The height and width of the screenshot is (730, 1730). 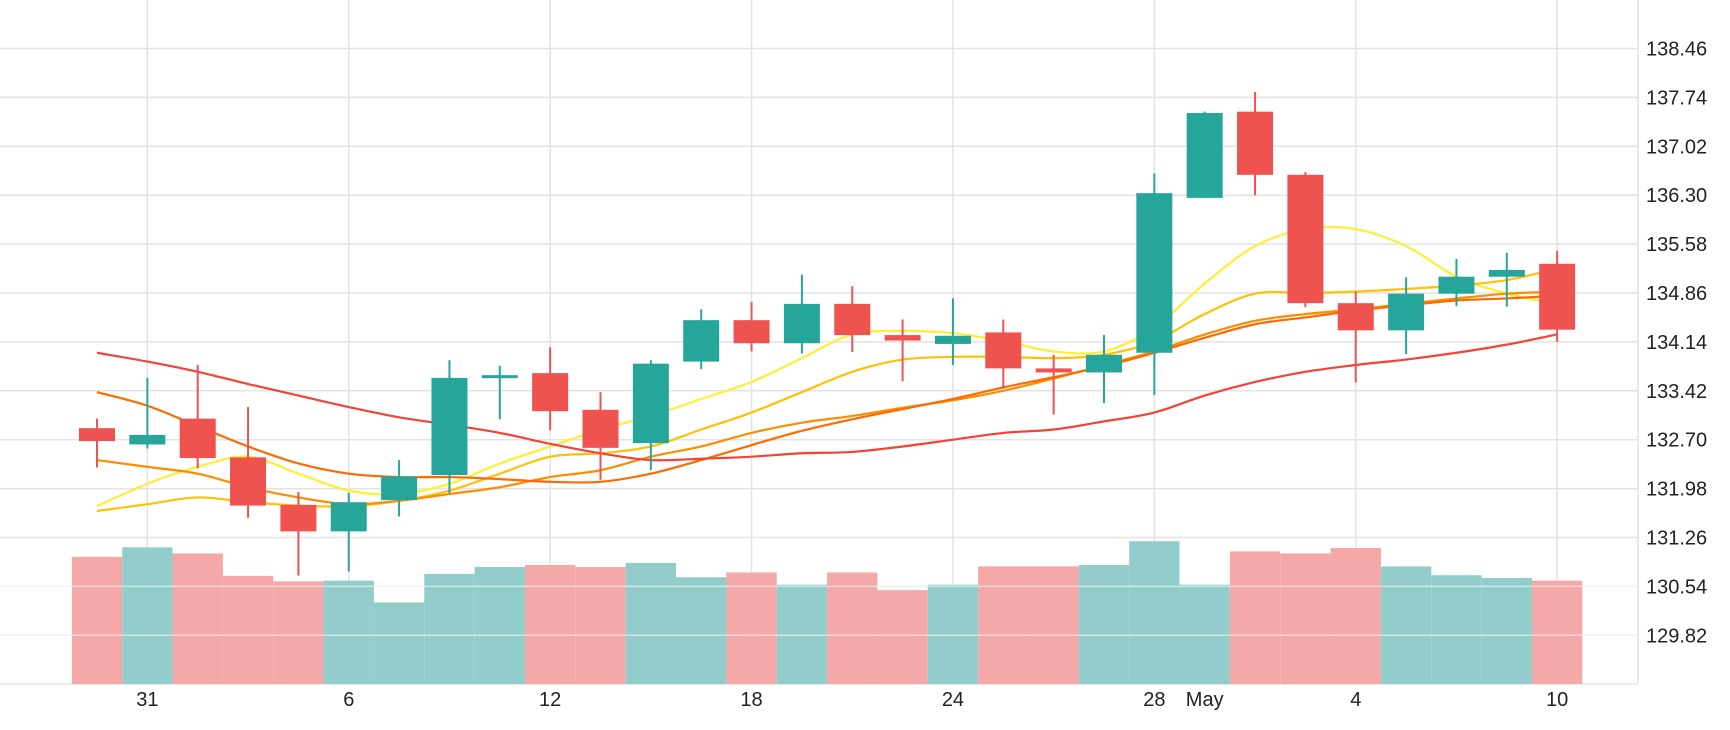 I want to click on y-tick-label: 138.46, so click(x=1676, y=50).